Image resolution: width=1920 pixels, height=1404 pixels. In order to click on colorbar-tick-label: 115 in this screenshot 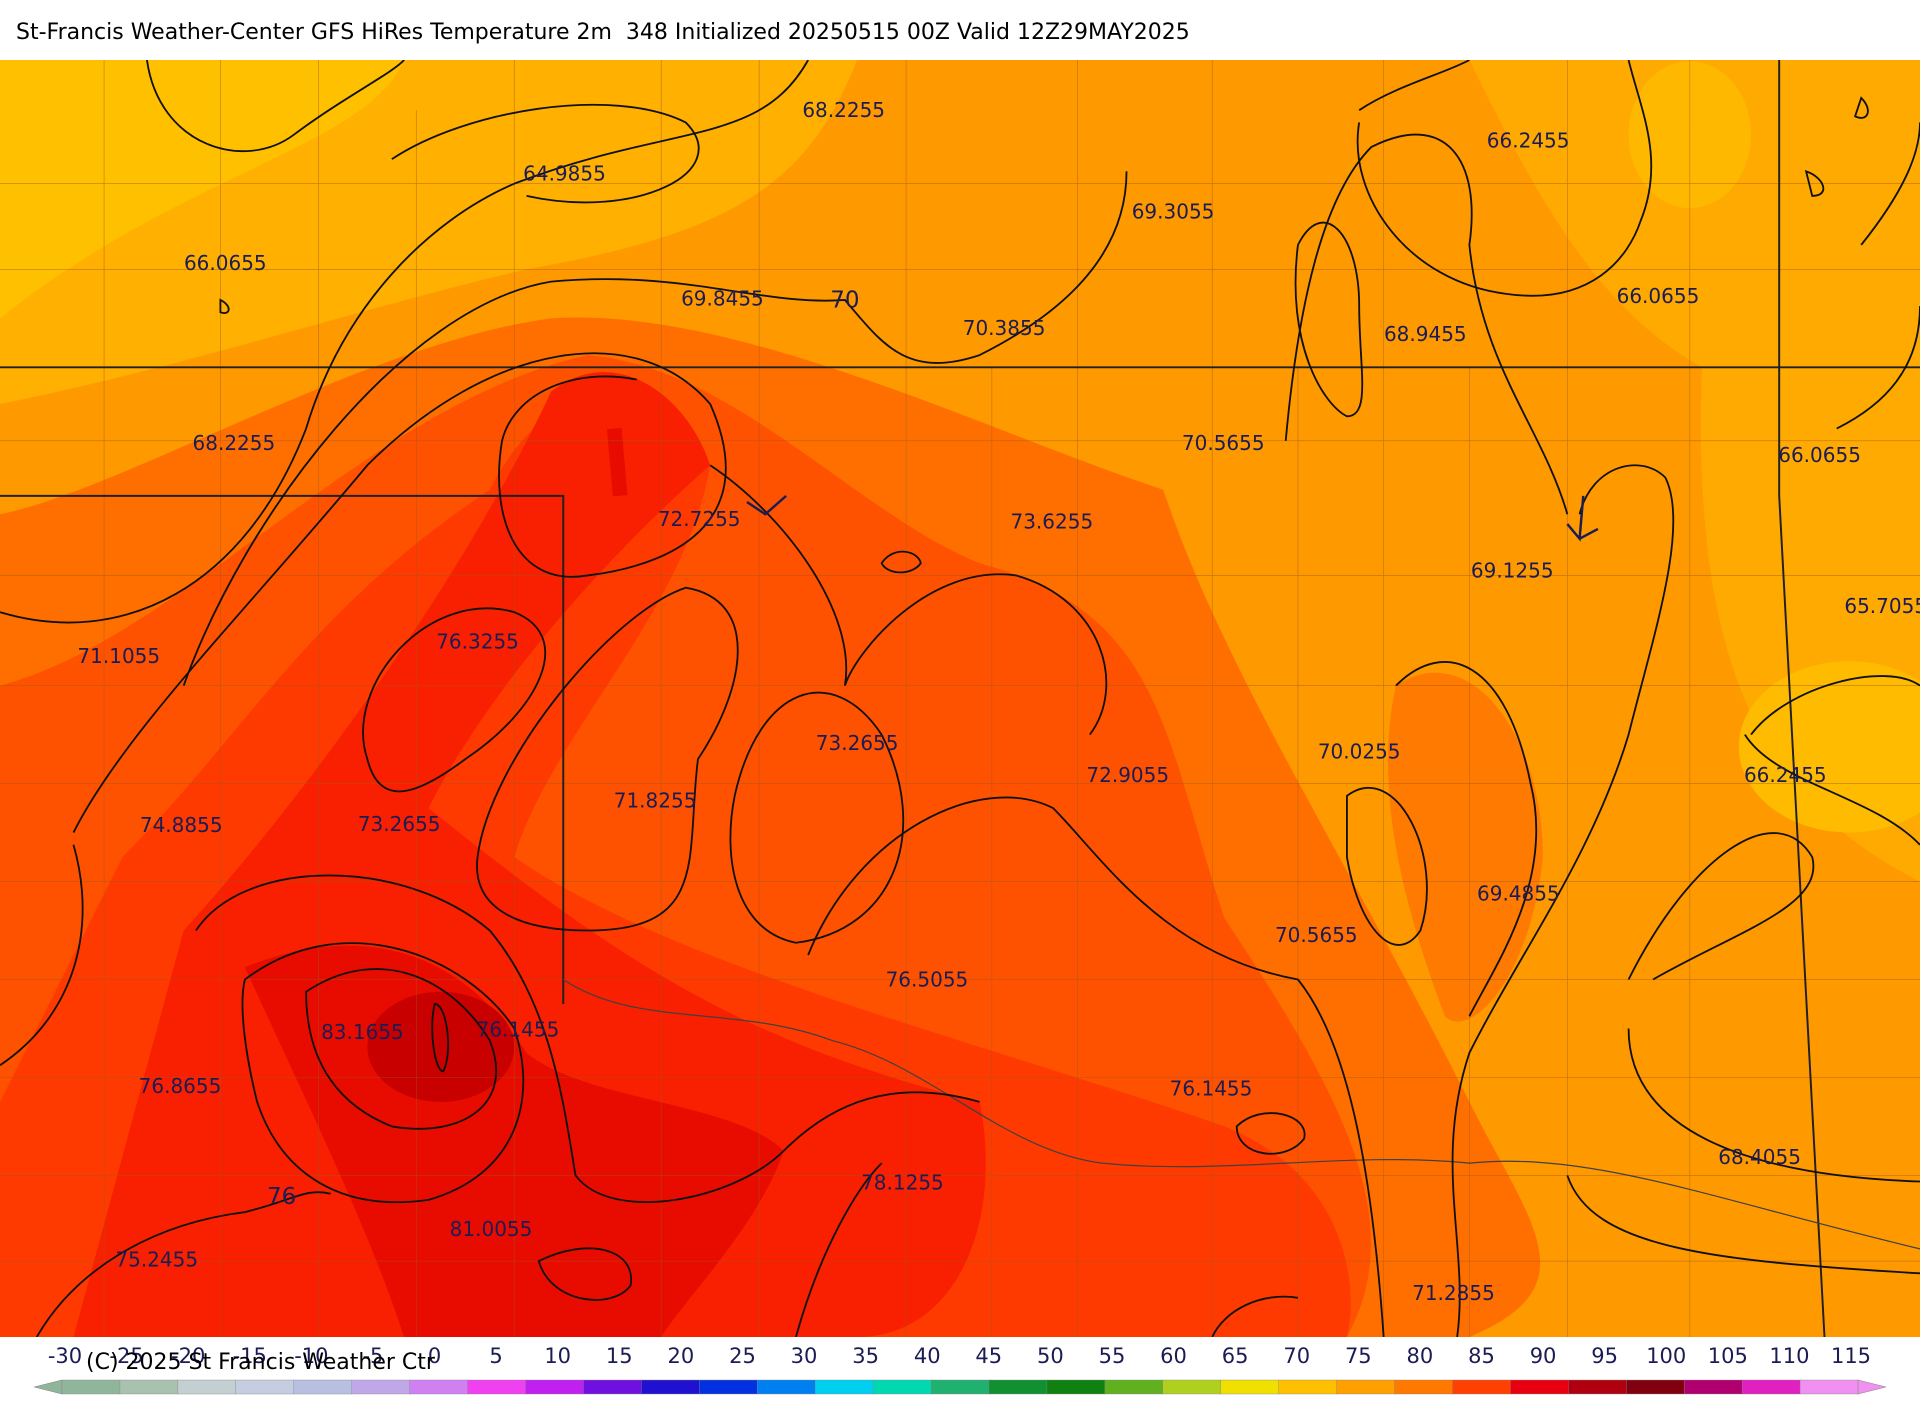, I will do `click(1851, 1356)`.